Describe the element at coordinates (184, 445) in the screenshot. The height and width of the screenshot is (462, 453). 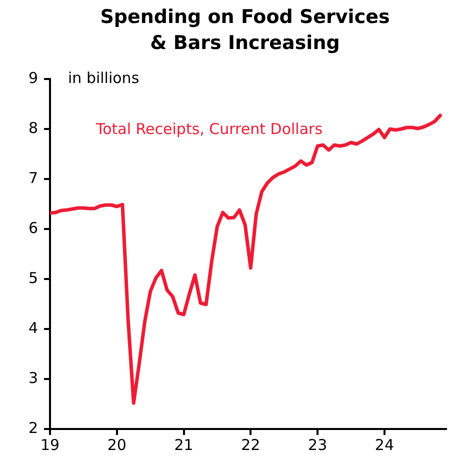
I see `x-tick-label: 21` at that location.